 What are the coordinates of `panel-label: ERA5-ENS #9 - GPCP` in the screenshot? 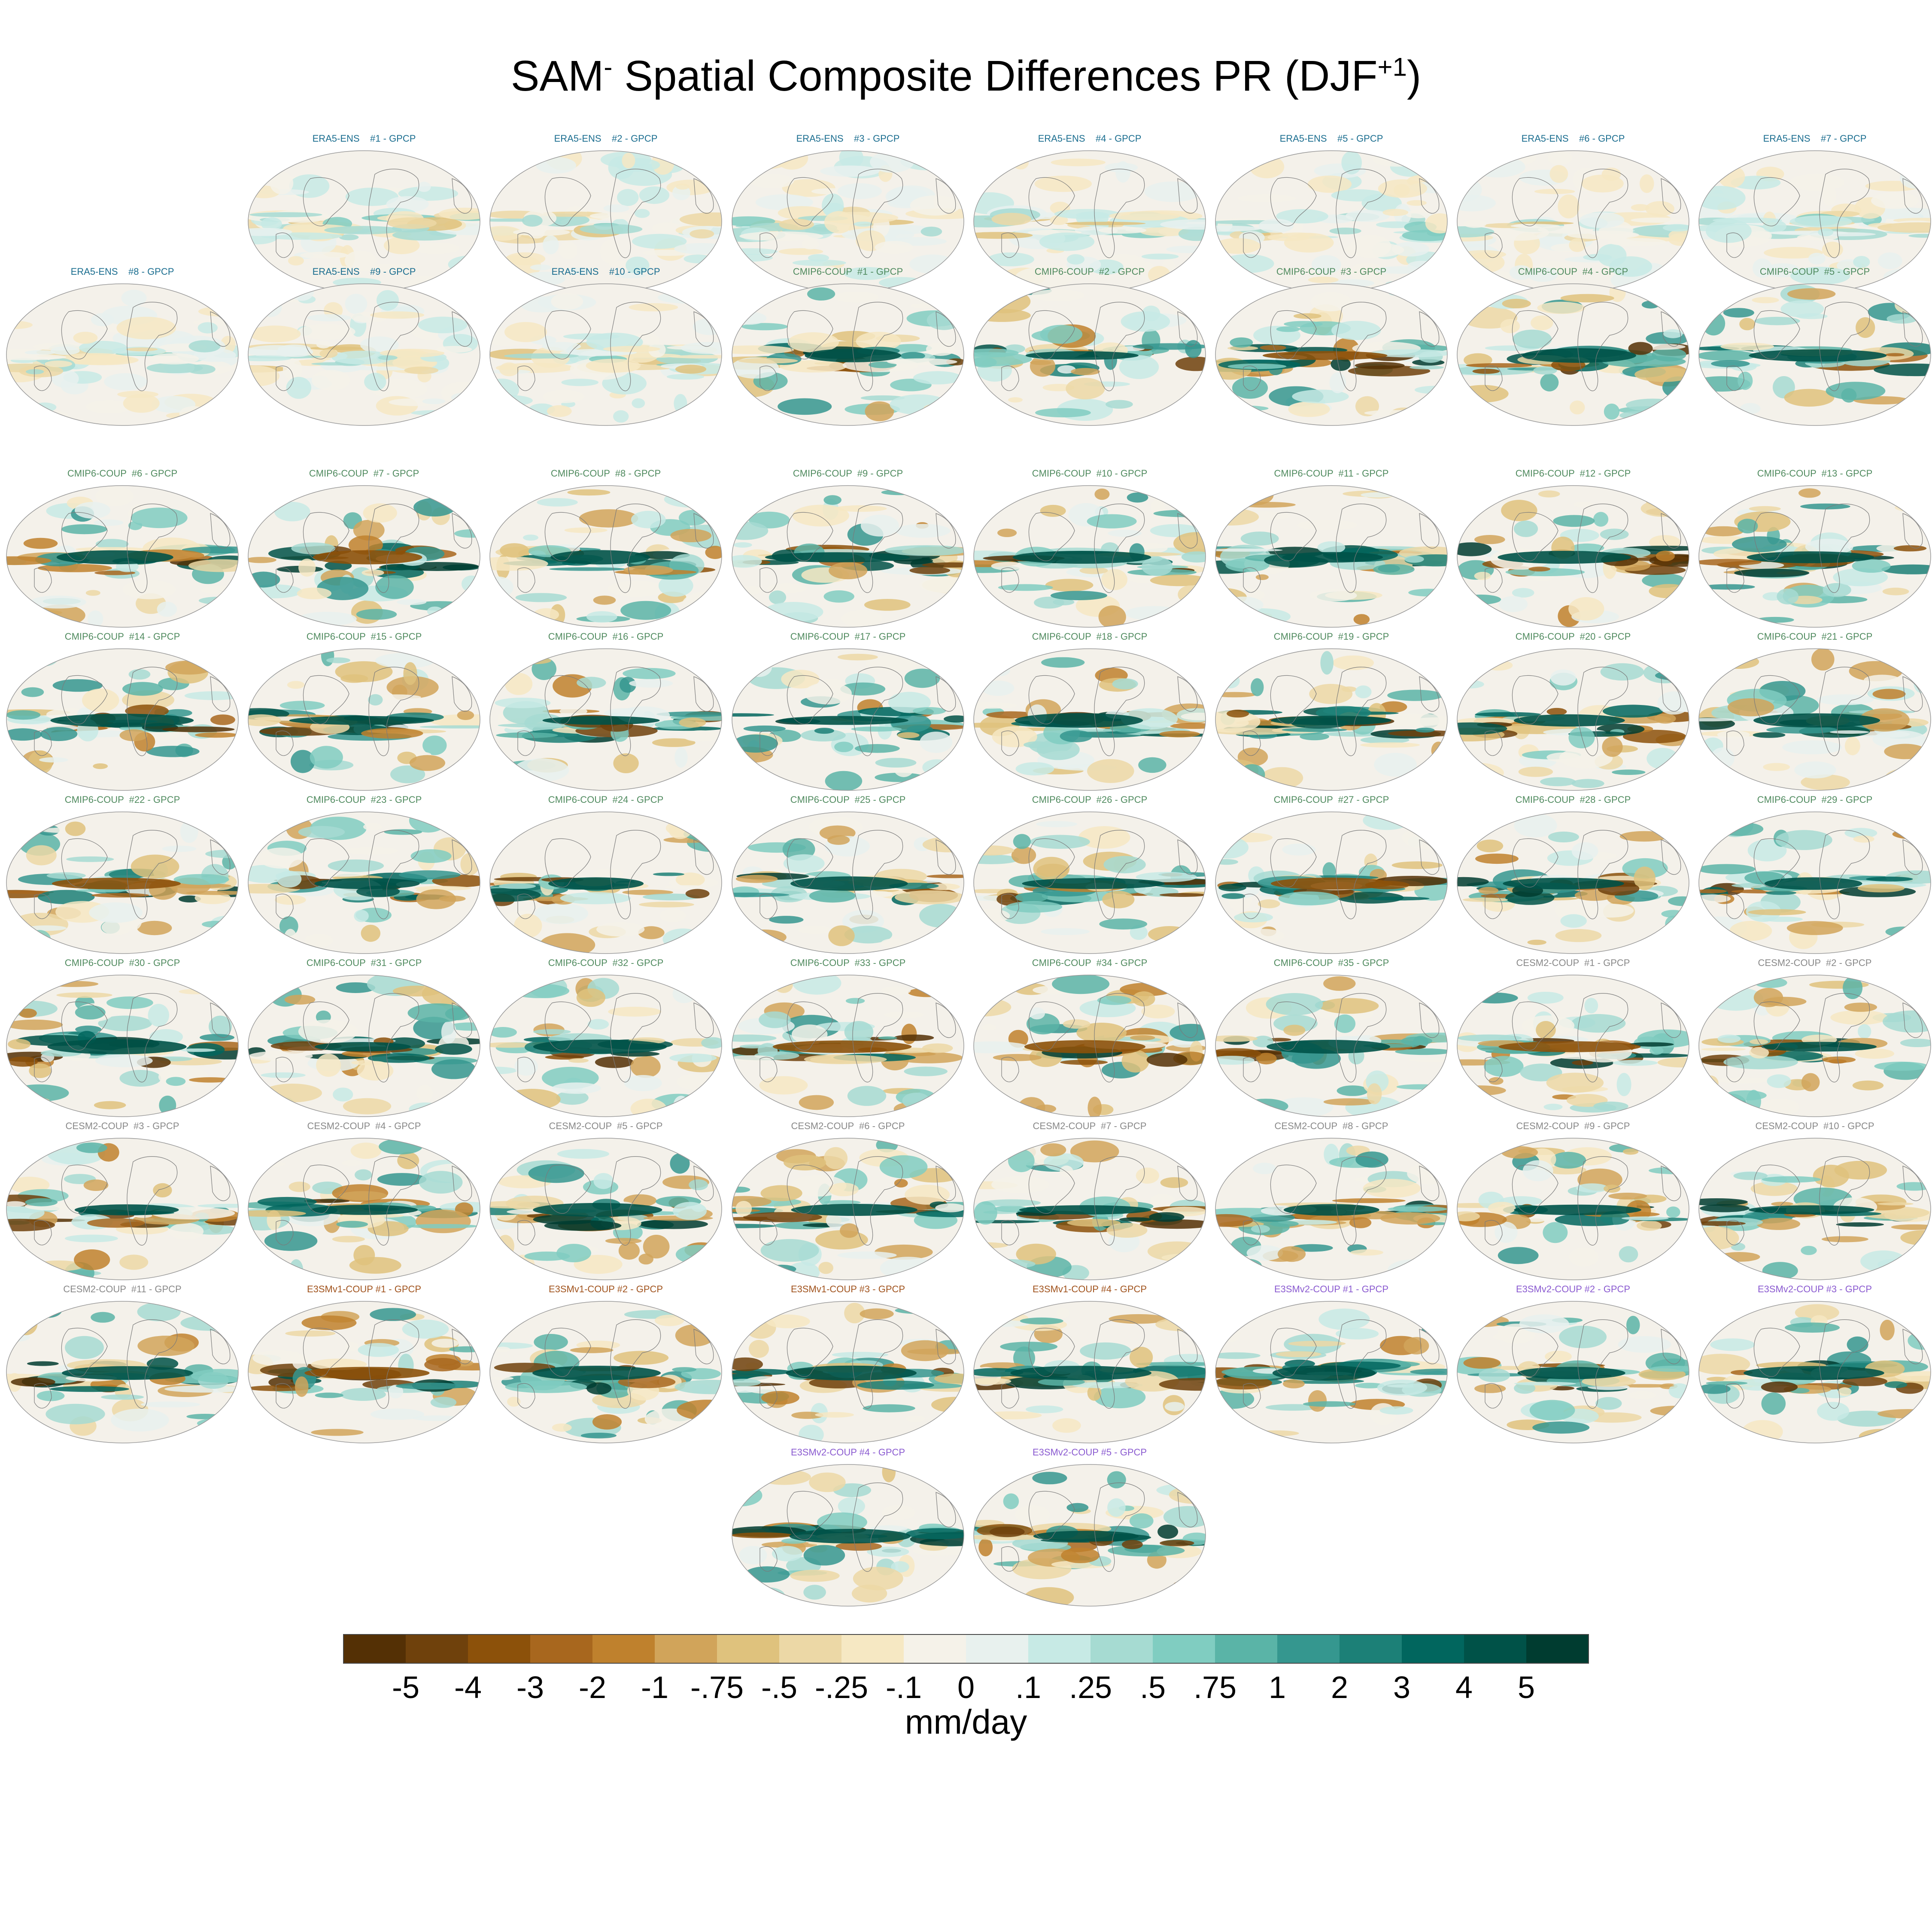 It's located at (364, 271).